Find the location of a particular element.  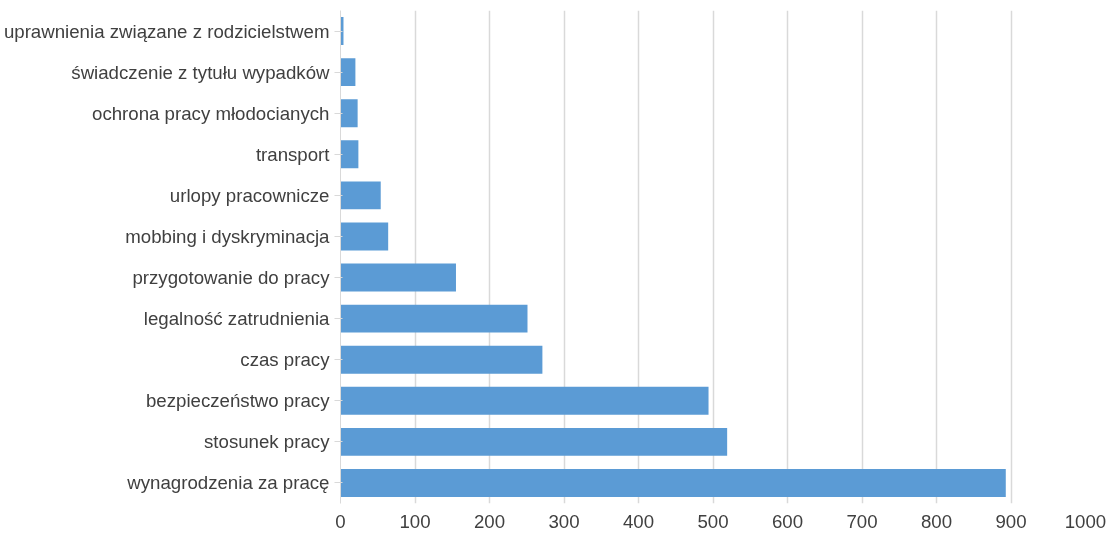

x-tick-label: 0 is located at coordinates (340, 521).